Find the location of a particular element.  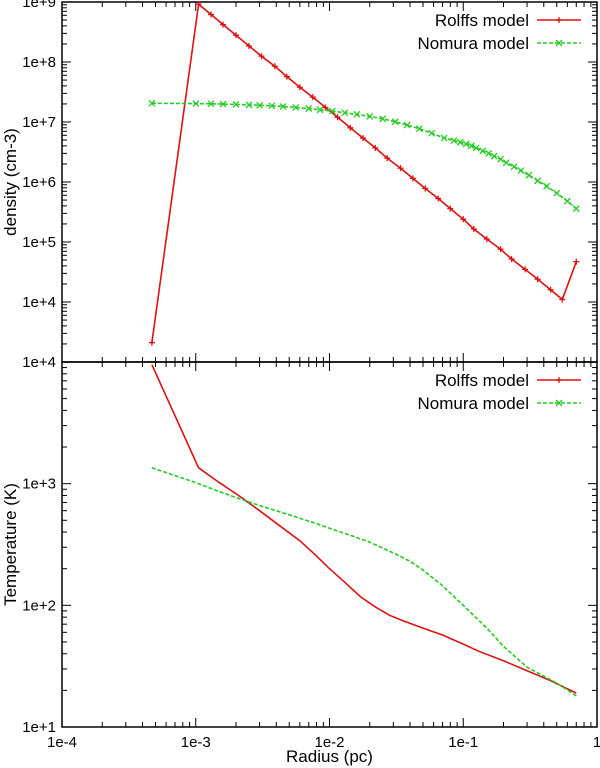

density-y-tick-label: 1e+9 is located at coordinates (39, 5).